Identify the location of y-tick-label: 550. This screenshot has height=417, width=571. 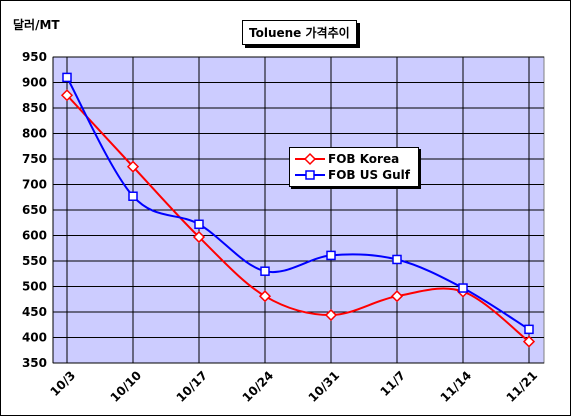
(34, 261).